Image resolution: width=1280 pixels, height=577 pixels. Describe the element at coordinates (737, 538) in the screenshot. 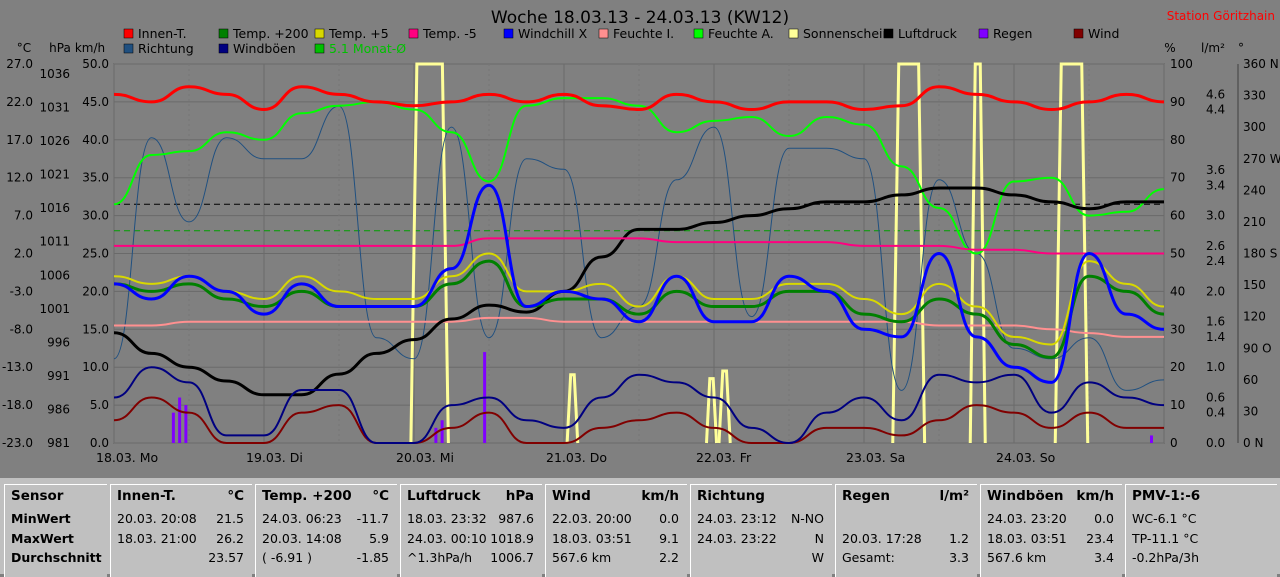

I see `stats-cell-label: 24.03. 23:22` at that location.